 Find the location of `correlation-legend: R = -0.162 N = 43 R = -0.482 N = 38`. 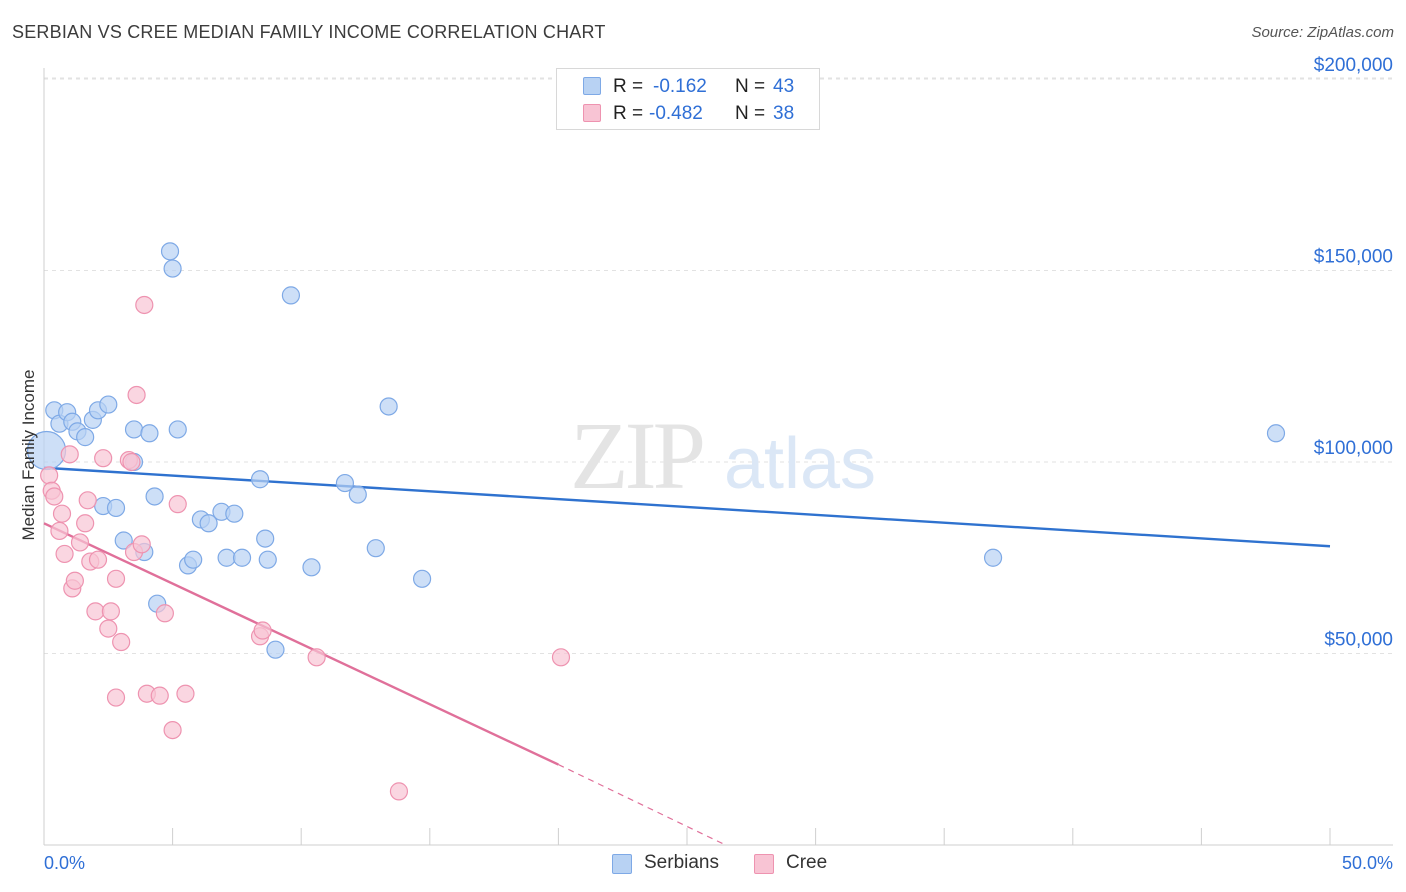

correlation-legend: R = -0.162 N = 43 R = -0.482 N = 38 is located at coordinates (688, 99).